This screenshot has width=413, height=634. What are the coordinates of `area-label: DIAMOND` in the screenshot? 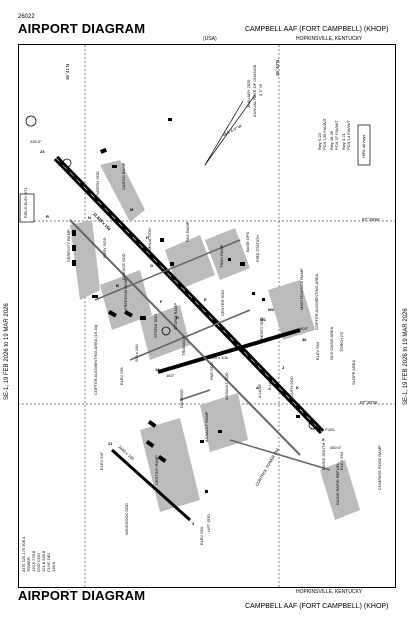 It's located at (181, 398).